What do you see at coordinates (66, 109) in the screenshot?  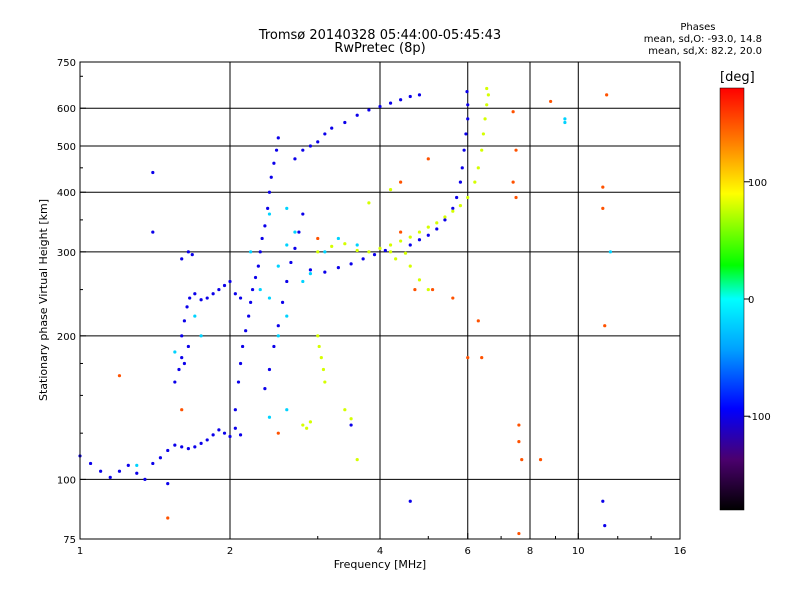 I see `y-tick-label: 600` at bounding box center [66, 109].